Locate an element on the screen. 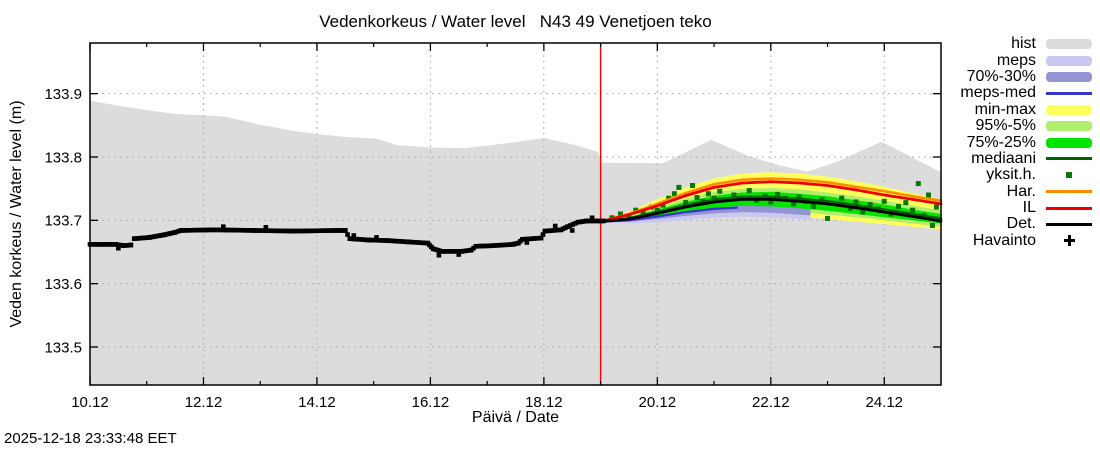  il-line is located at coordinates (771, 202).